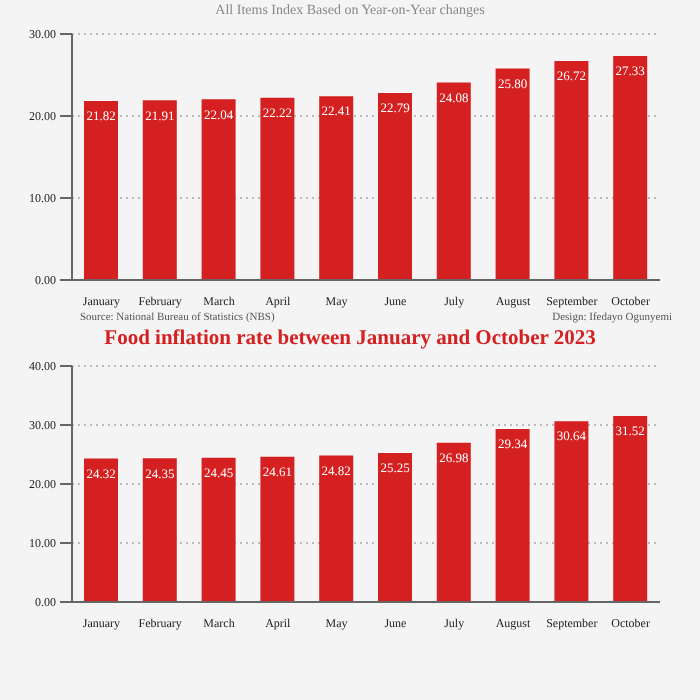 This screenshot has width=700, height=700. I want to click on chart-title: Food inflation rate between January and October 2023, so click(350, 339).